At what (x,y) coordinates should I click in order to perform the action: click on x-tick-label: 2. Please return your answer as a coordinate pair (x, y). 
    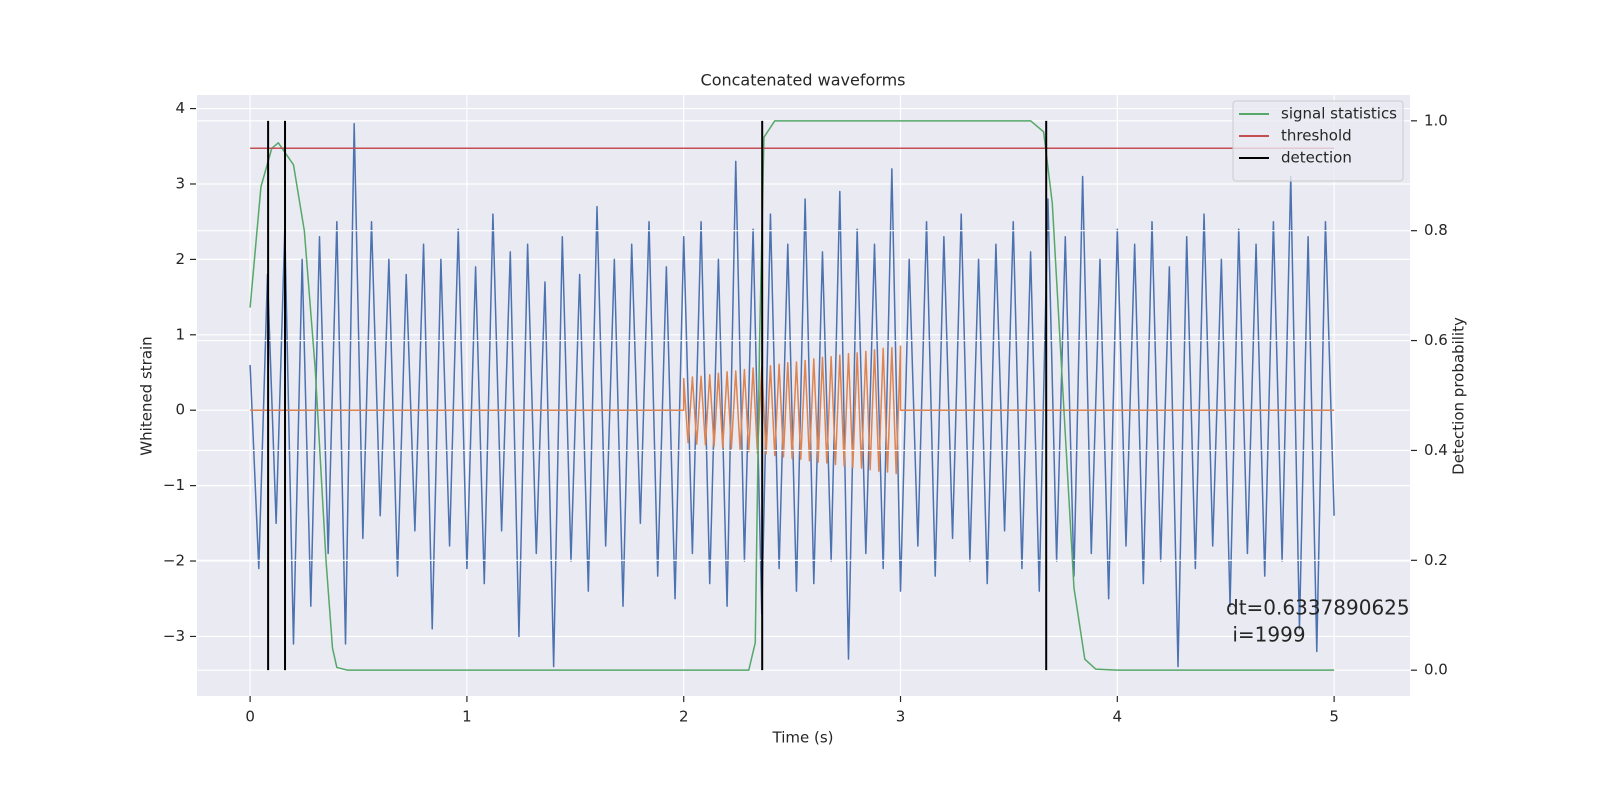
    Looking at the image, I should click on (684, 717).